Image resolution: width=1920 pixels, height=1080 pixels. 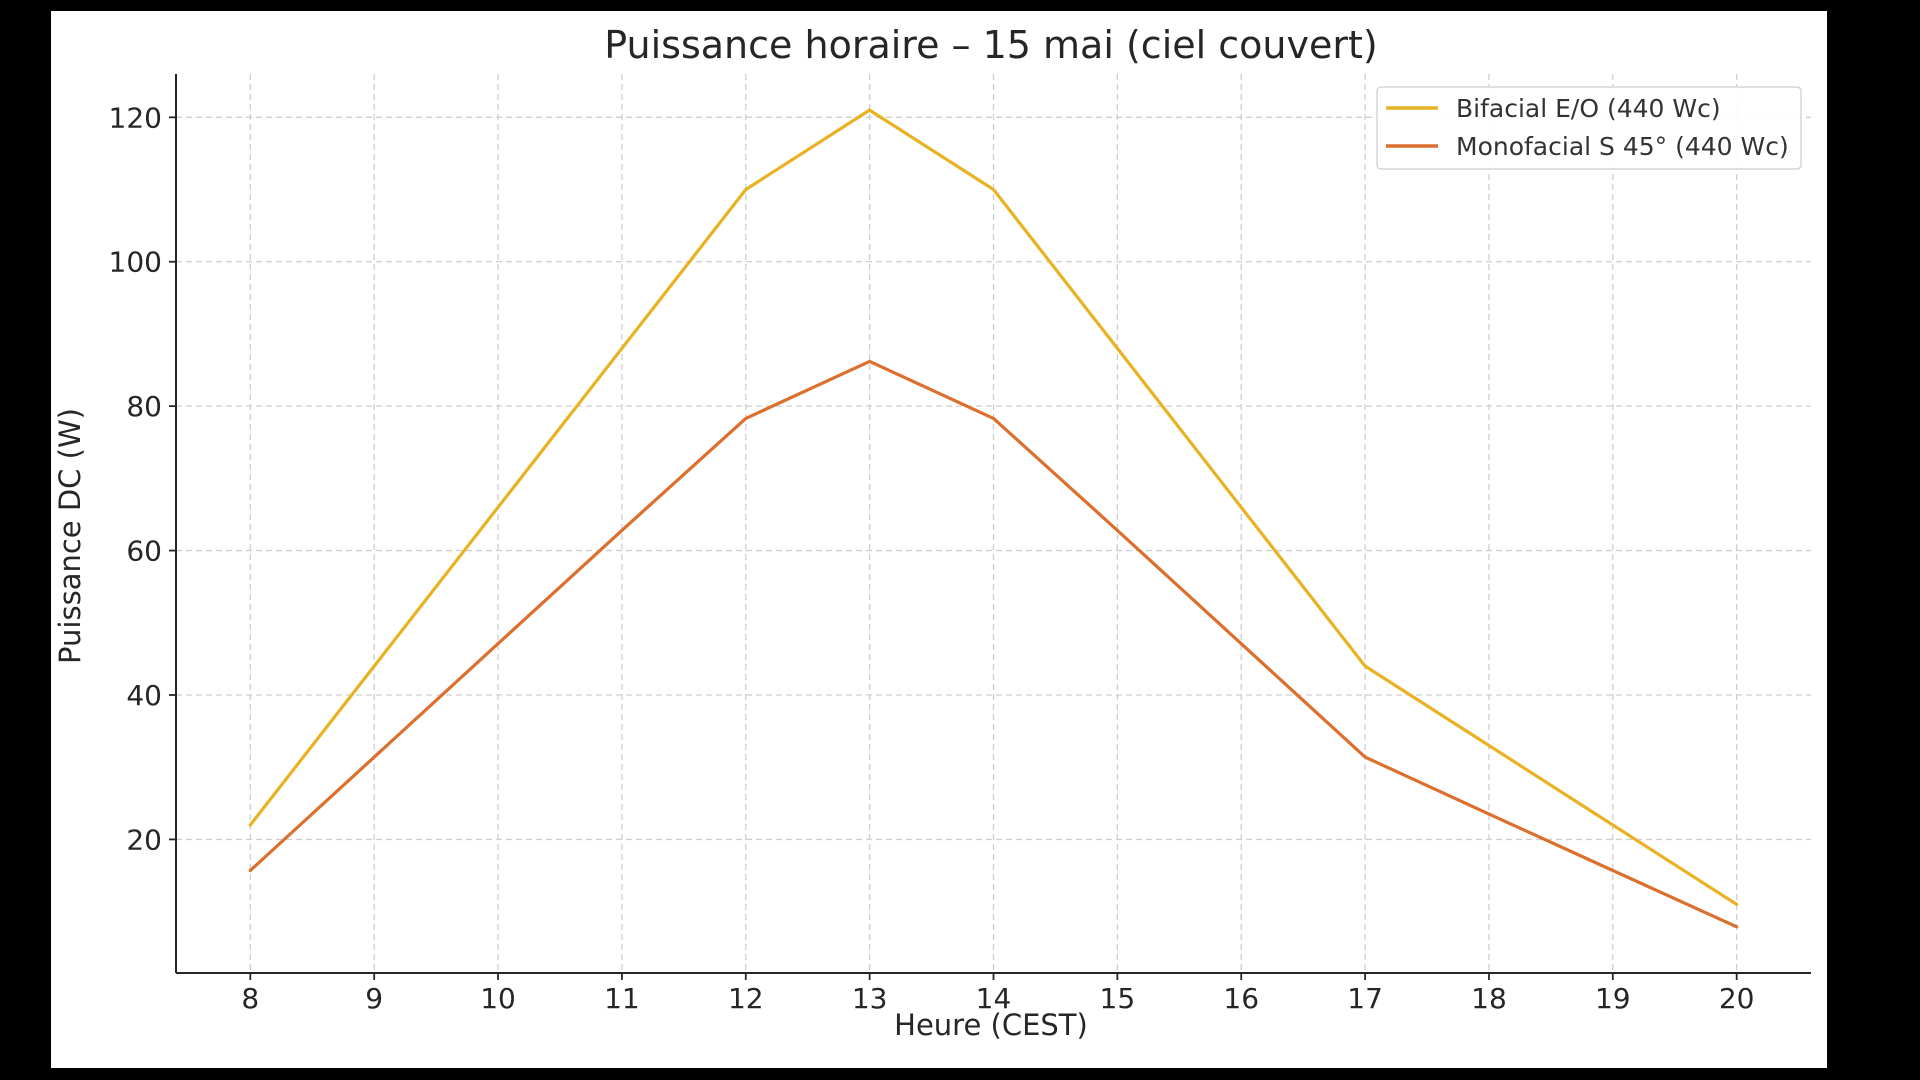 I want to click on legend-label-1: Bifacial E/O (440 Wc), so click(x=1588, y=108).